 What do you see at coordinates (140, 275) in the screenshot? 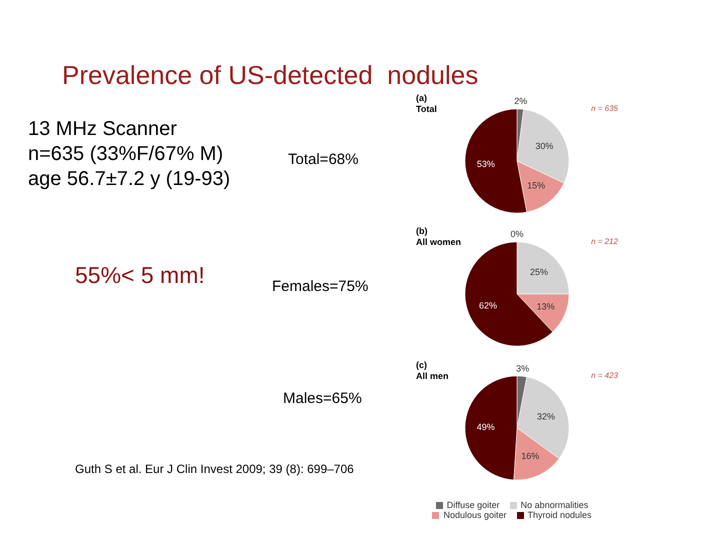
I see `text: 55%< 5 mm!` at bounding box center [140, 275].